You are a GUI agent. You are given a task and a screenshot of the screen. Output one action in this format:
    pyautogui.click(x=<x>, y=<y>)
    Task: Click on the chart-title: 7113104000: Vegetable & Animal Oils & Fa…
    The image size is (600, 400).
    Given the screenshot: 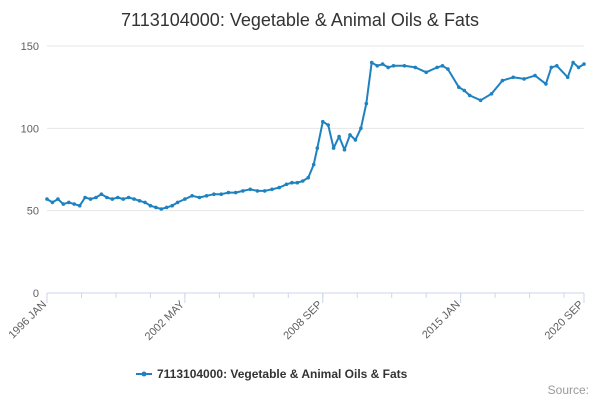 What is the action you would take?
    pyautogui.click(x=300, y=20)
    